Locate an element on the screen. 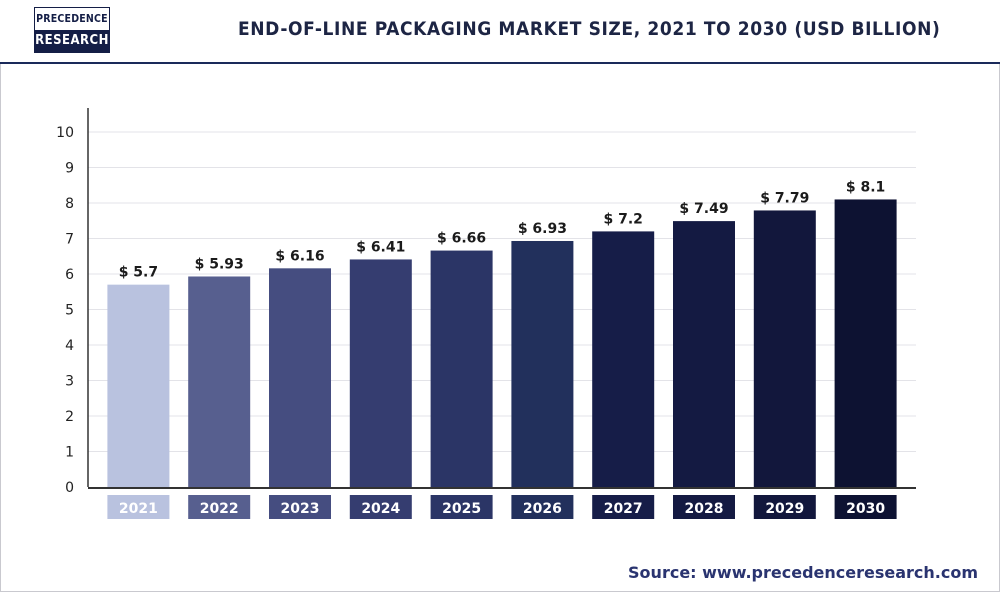 The height and width of the screenshot is (592, 1000). bar-value-label: $ 5.93 is located at coordinates (219, 264).